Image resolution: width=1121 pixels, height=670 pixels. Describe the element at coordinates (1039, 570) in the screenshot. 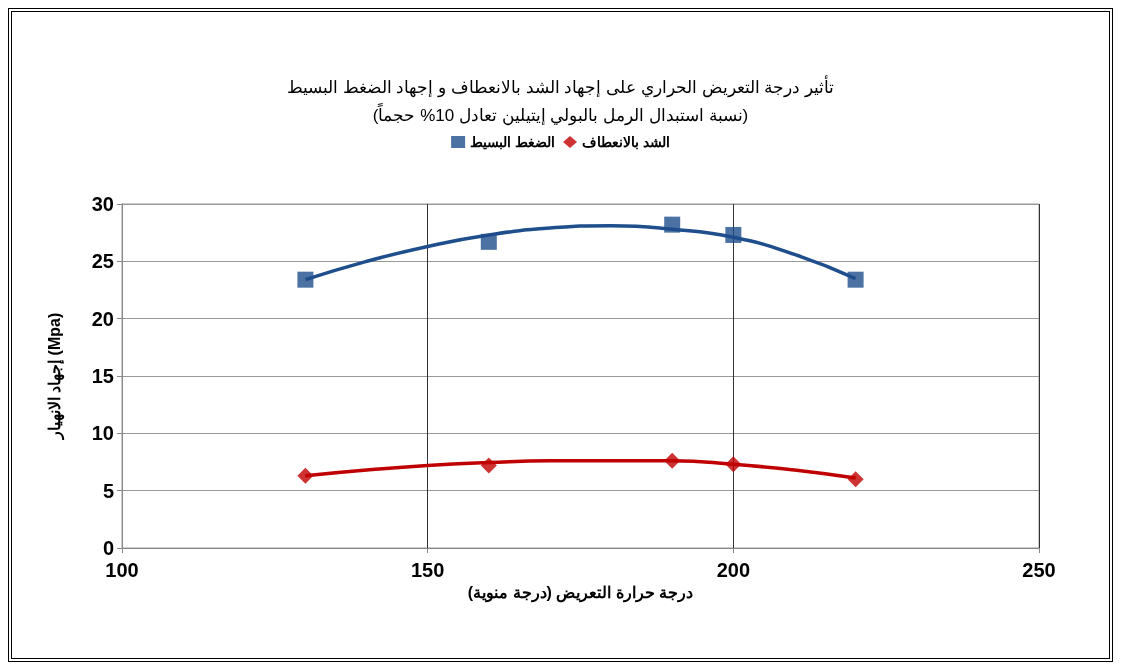

I see `x-tick-label: 250` at that location.